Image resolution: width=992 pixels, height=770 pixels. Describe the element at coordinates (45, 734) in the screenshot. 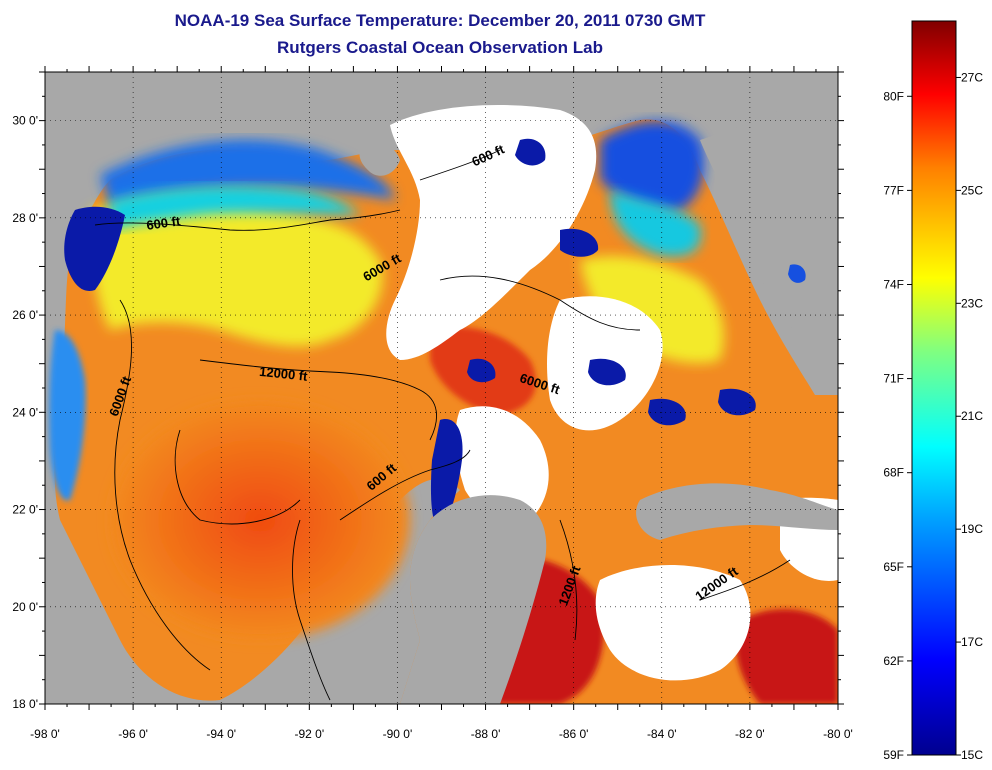

I see `lon-tick-label: -98 0'` at that location.